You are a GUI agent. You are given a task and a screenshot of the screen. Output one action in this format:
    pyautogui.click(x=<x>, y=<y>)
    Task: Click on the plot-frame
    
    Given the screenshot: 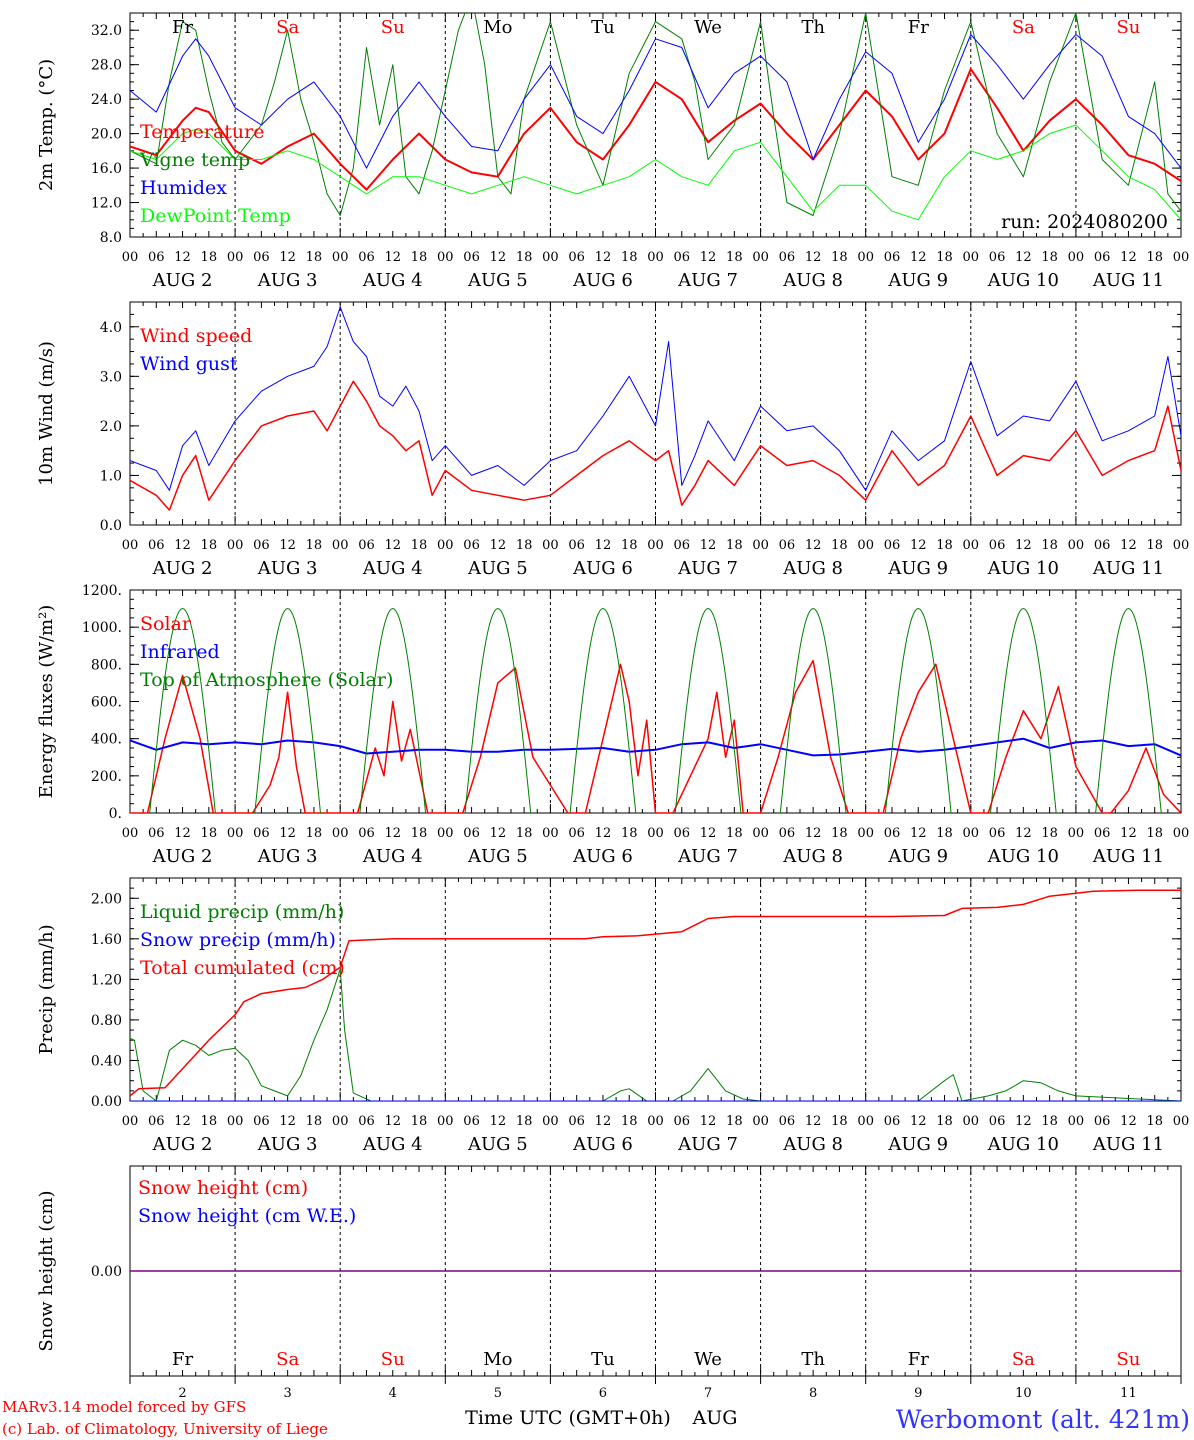 What is the action you would take?
    pyautogui.click(x=655, y=413)
    